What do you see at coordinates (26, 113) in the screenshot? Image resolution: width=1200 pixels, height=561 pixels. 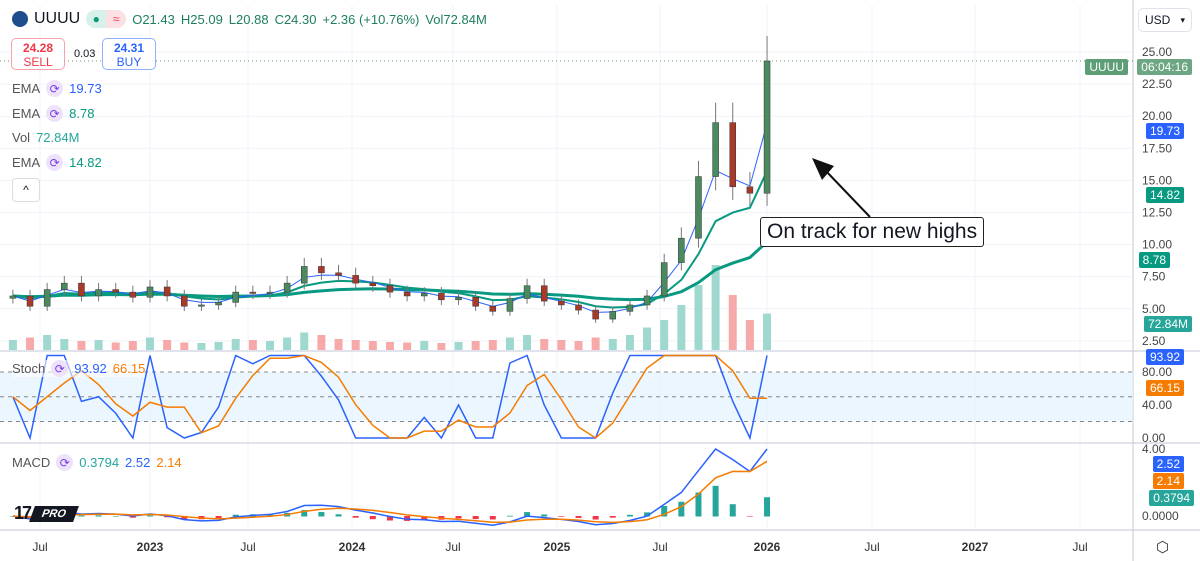 I see `indicator-name: EMA` at bounding box center [26, 113].